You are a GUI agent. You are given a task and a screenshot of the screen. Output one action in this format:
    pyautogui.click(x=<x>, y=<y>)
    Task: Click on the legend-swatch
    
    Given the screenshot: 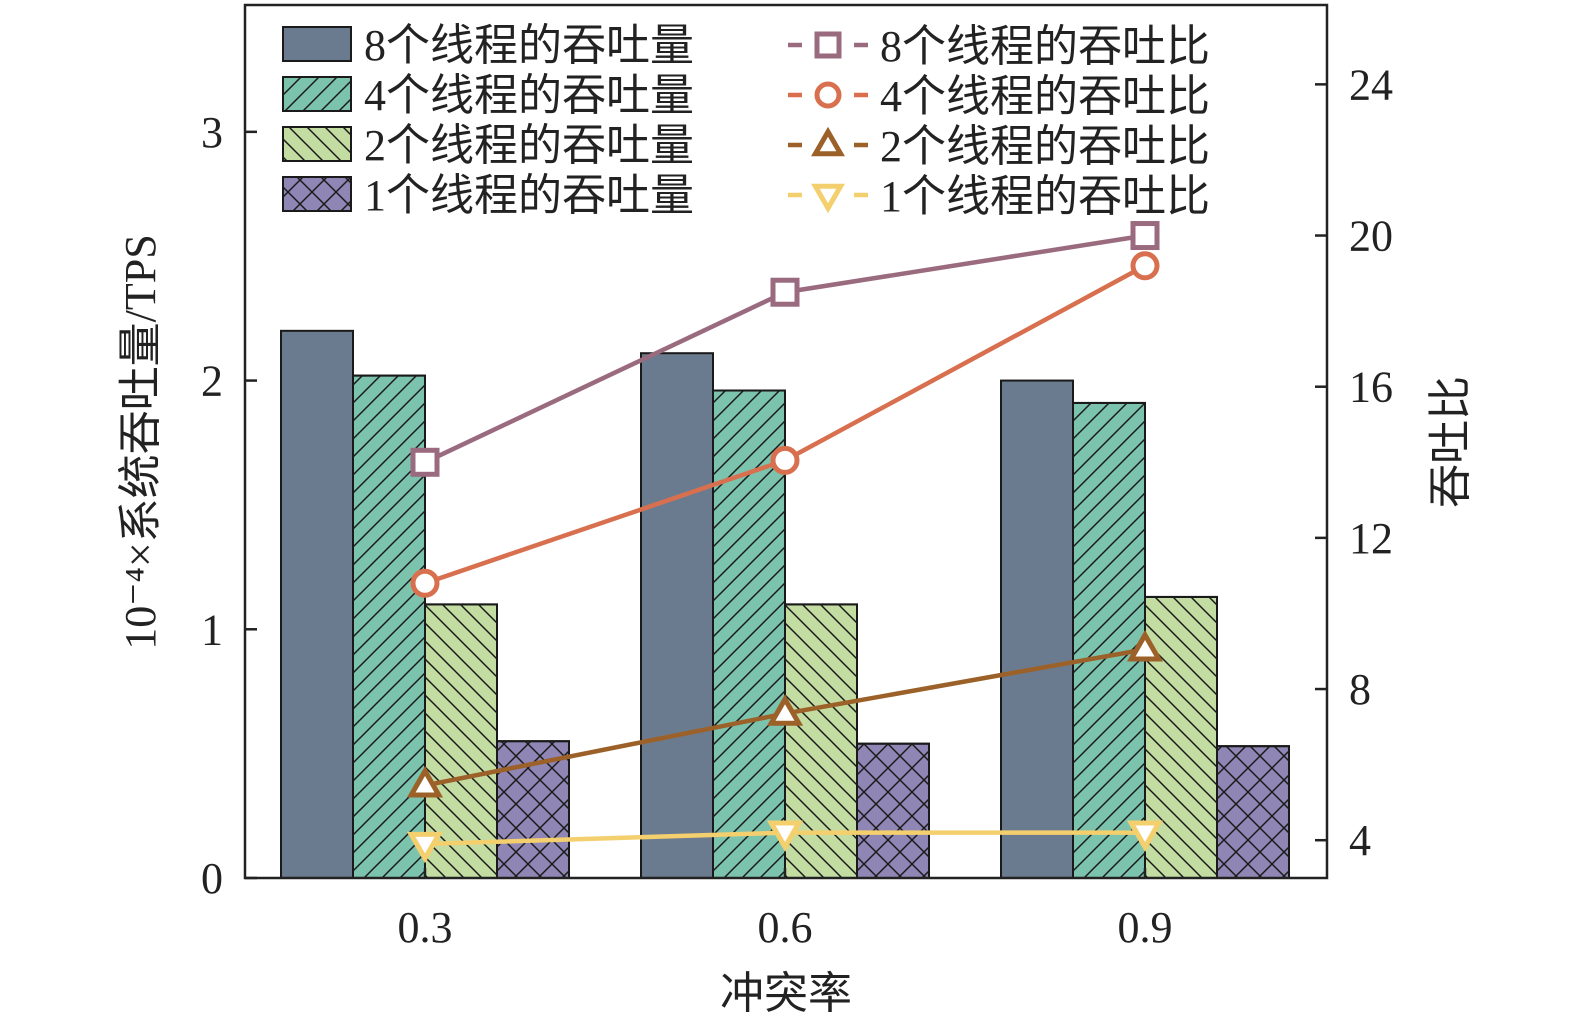 What is the action you would take?
    pyautogui.click(x=317, y=44)
    